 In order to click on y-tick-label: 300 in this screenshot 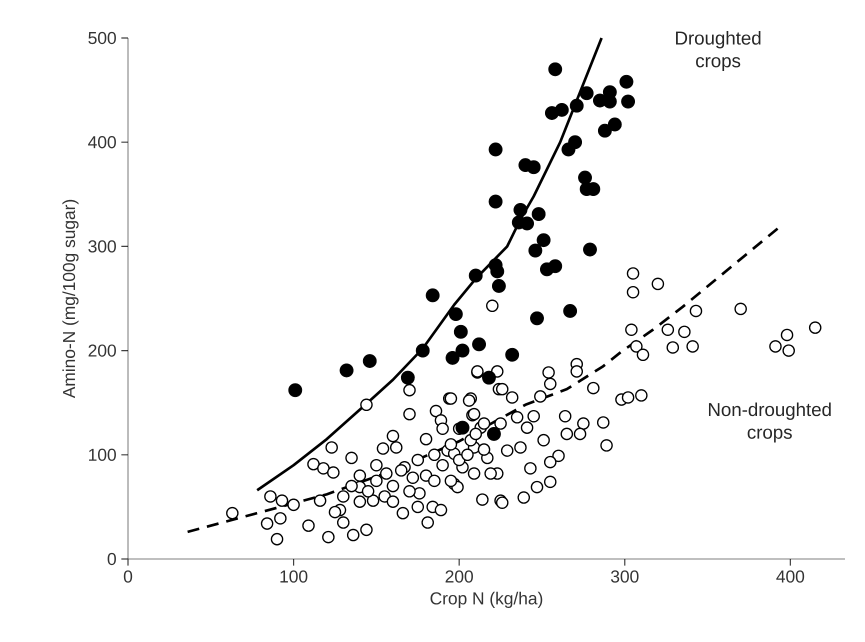, I will do `click(102, 246)`.